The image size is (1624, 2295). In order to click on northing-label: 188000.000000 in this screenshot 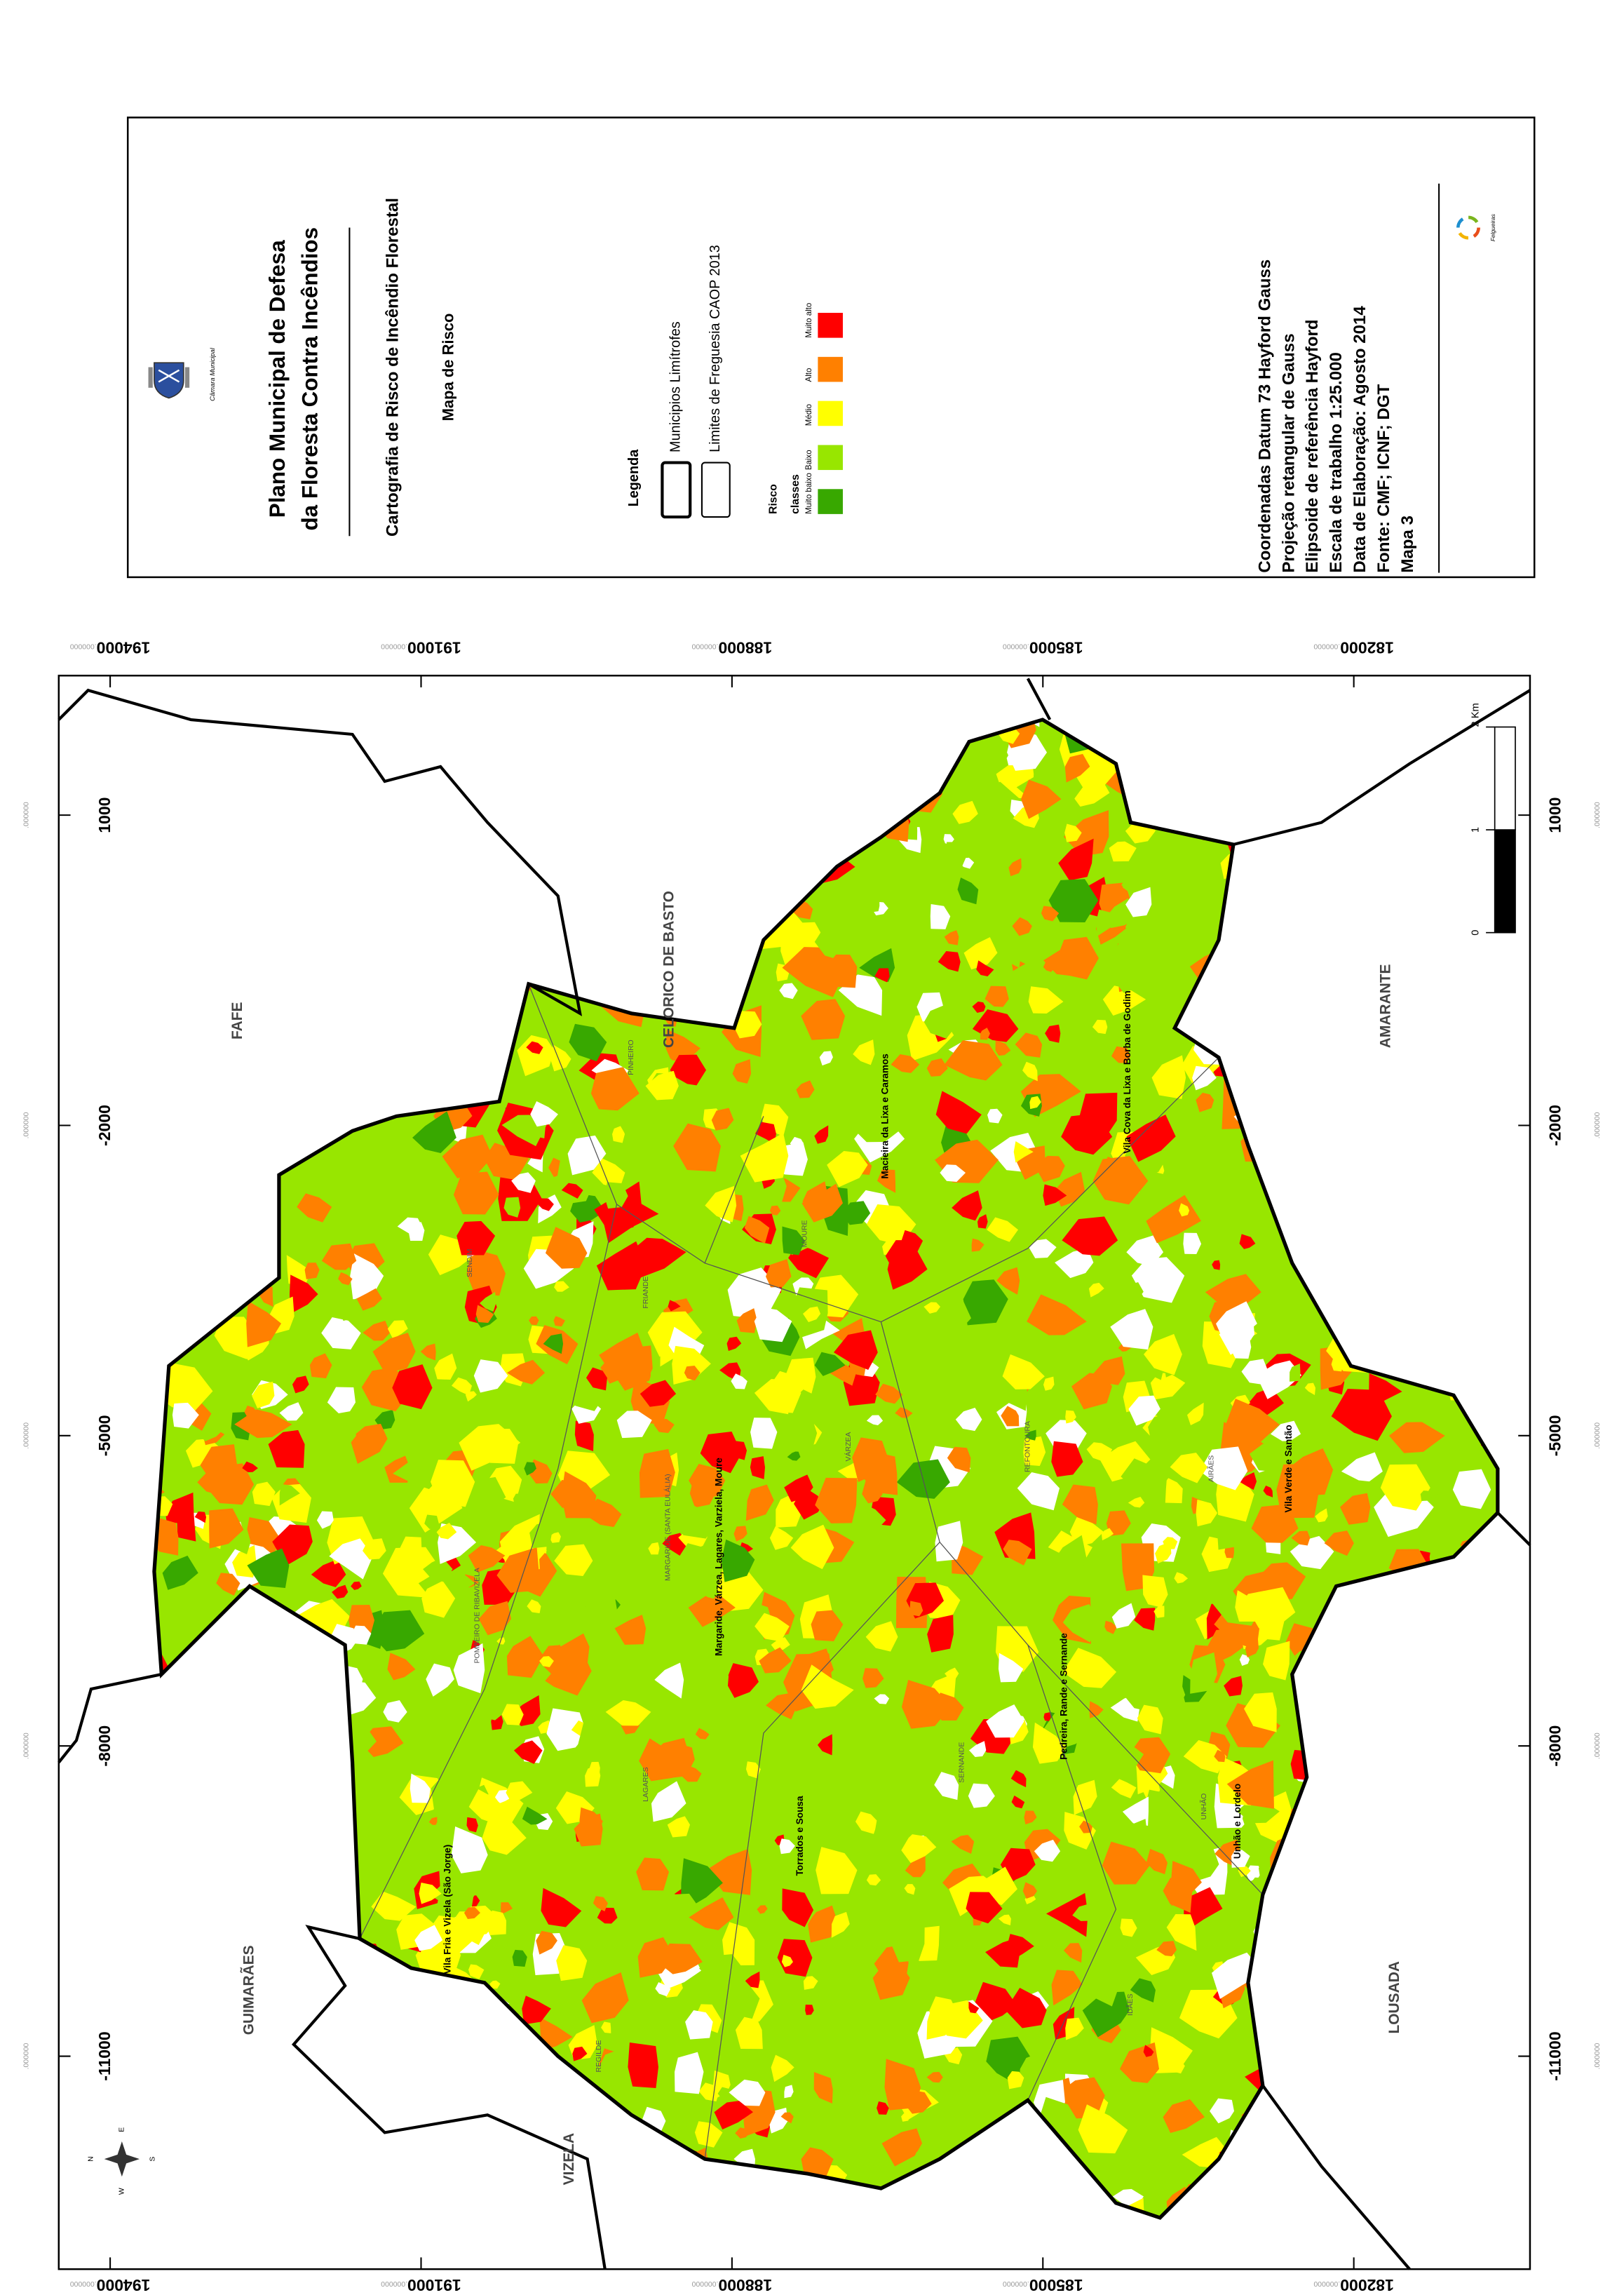, I will do `click(731, 647)`.